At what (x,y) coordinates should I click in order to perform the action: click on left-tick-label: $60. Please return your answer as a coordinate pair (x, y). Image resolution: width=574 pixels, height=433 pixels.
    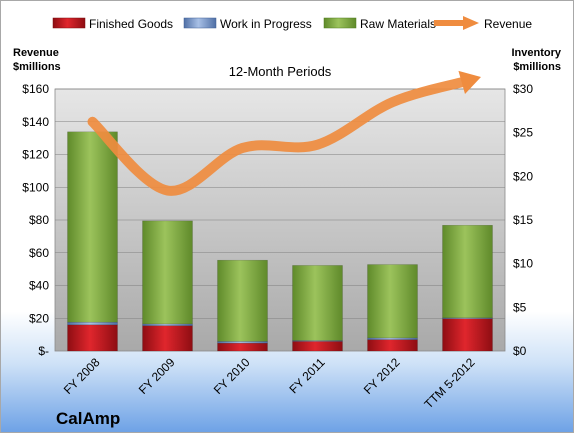
    Looking at the image, I should click on (39, 253).